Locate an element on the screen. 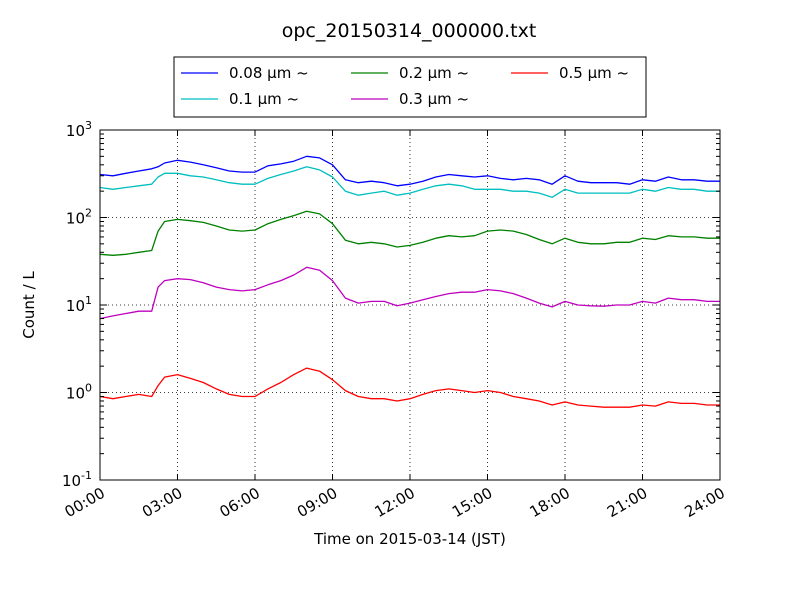 The image size is (800, 600). legend-box is located at coordinates (410, 87).